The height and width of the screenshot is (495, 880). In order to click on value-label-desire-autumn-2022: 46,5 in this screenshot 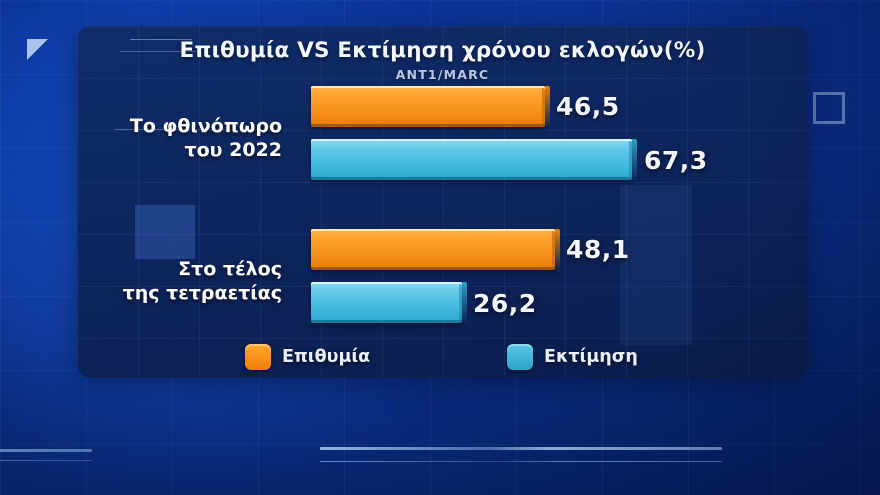, I will do `click(588, 106)`.